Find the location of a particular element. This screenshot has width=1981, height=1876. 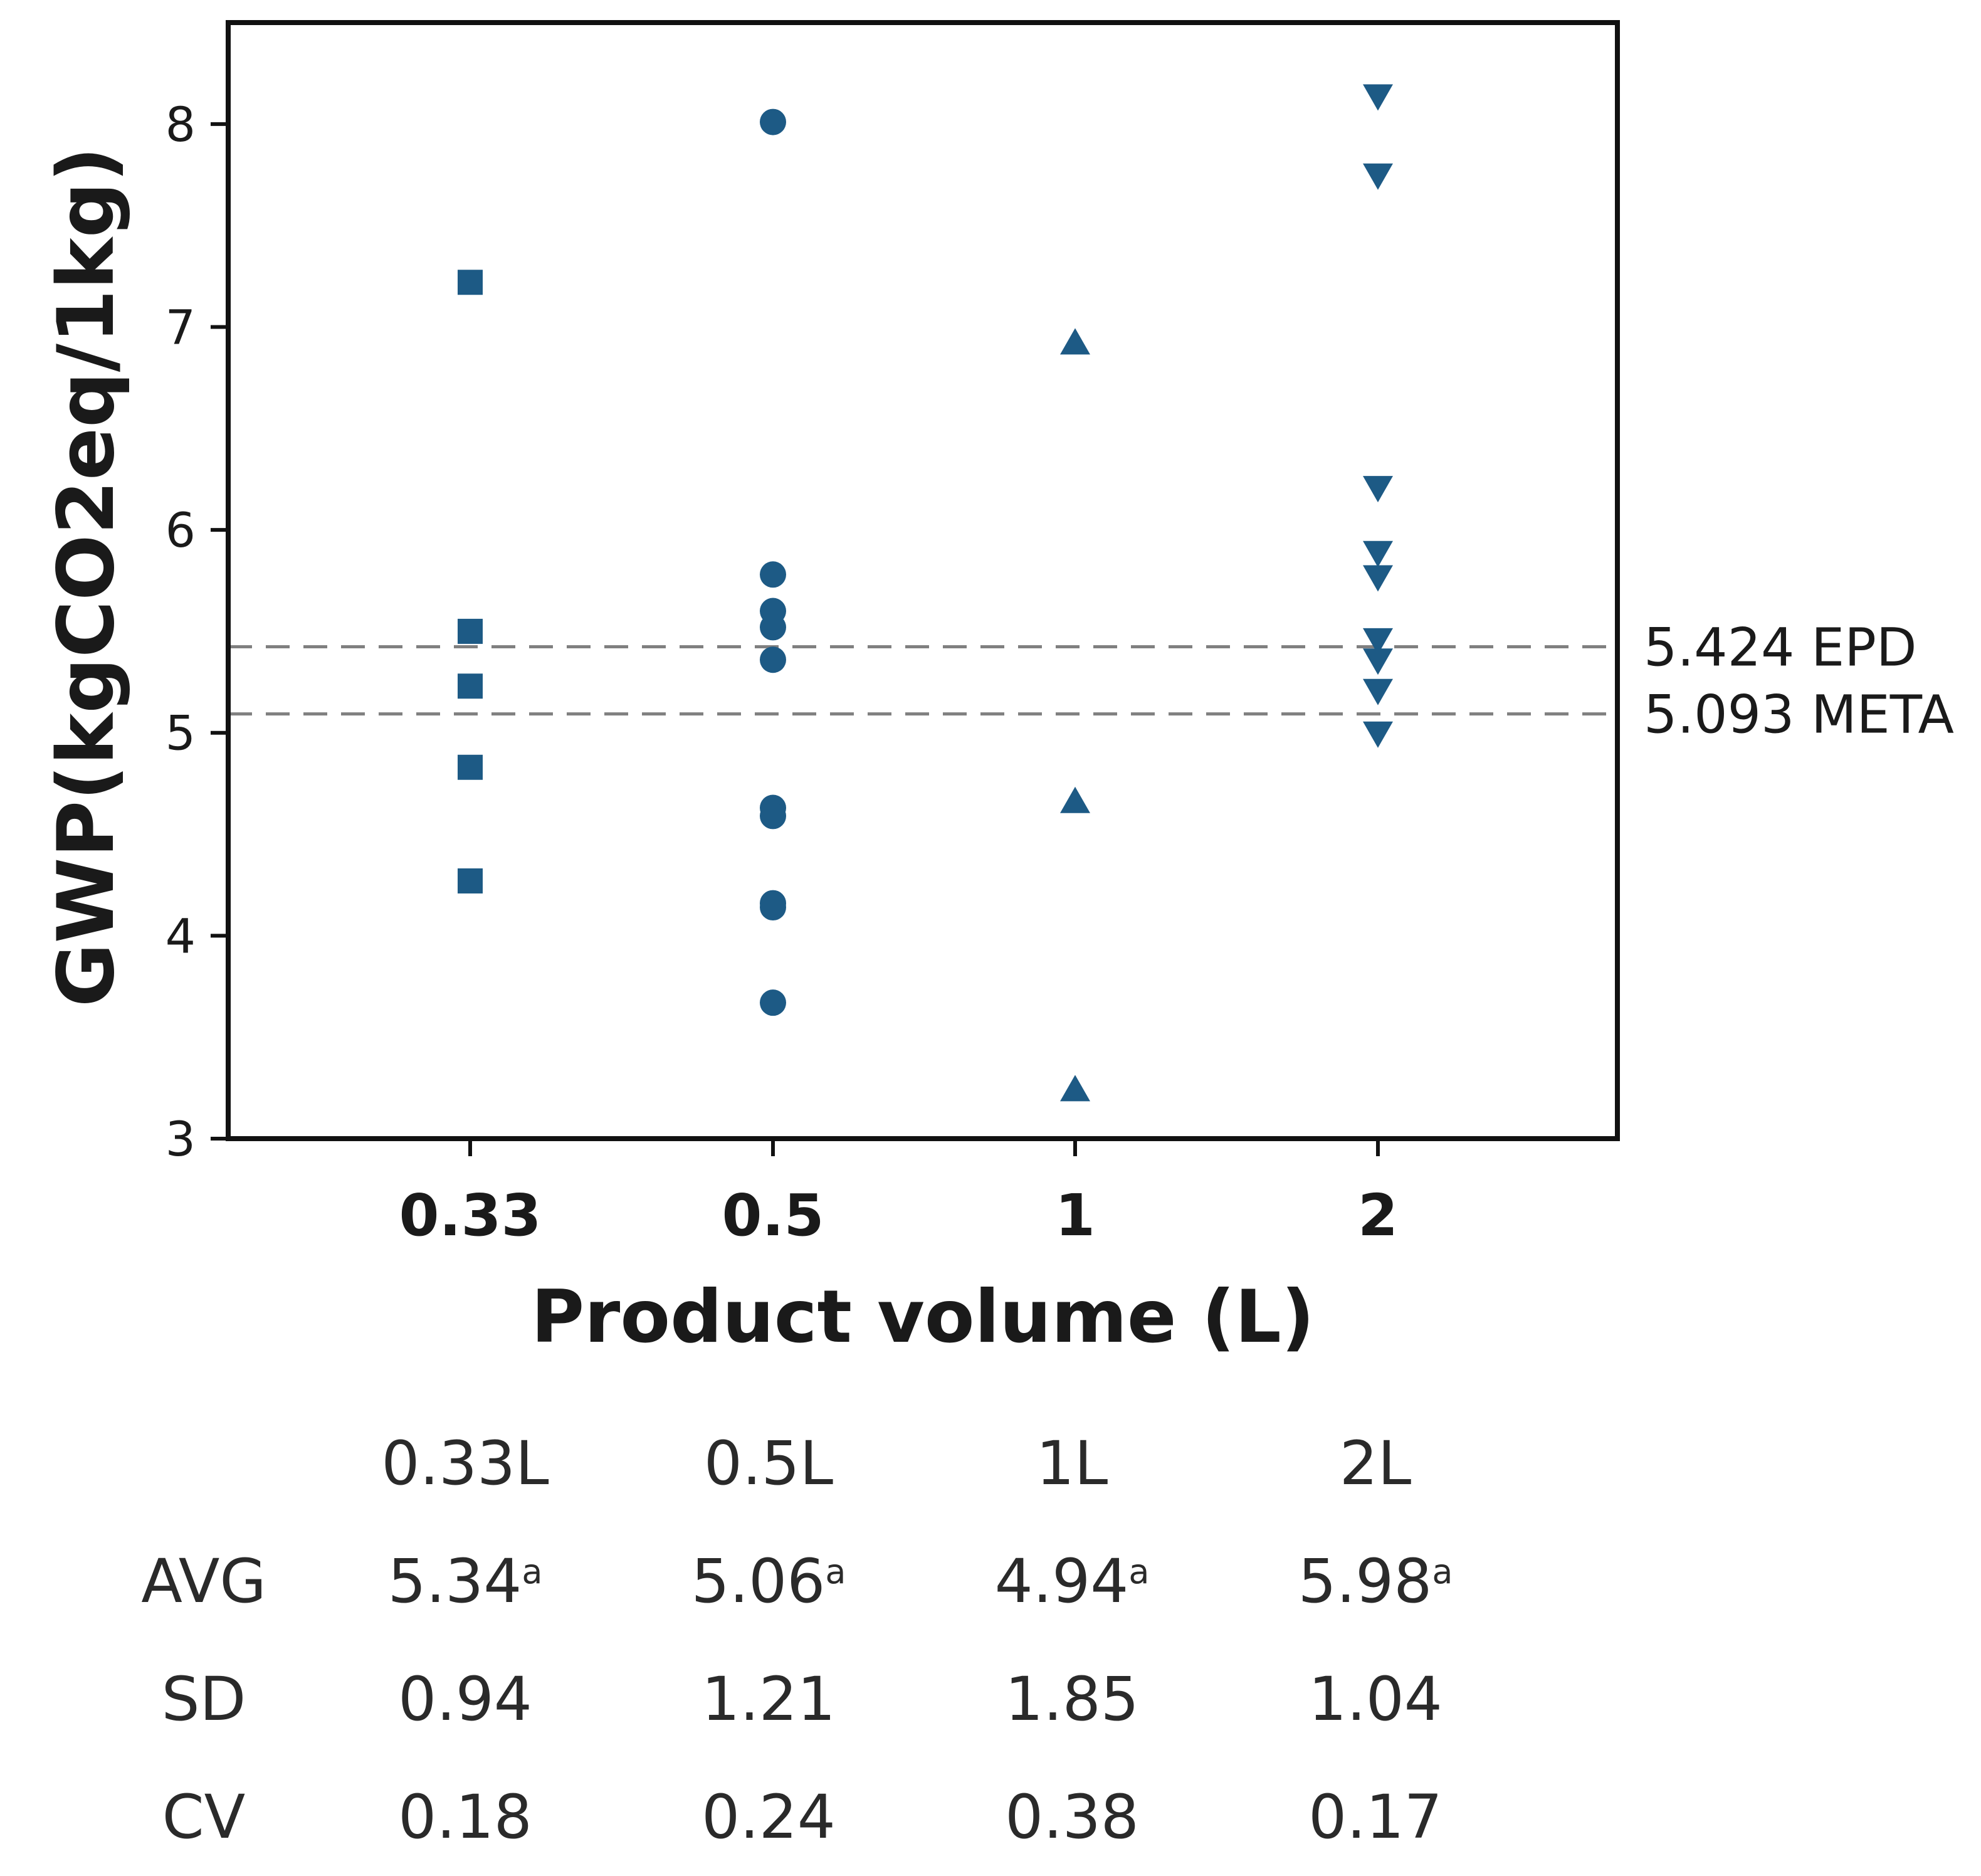

y-axis-ticks: 3 4 5 6 7 8 is located at coordinates (197, 632).